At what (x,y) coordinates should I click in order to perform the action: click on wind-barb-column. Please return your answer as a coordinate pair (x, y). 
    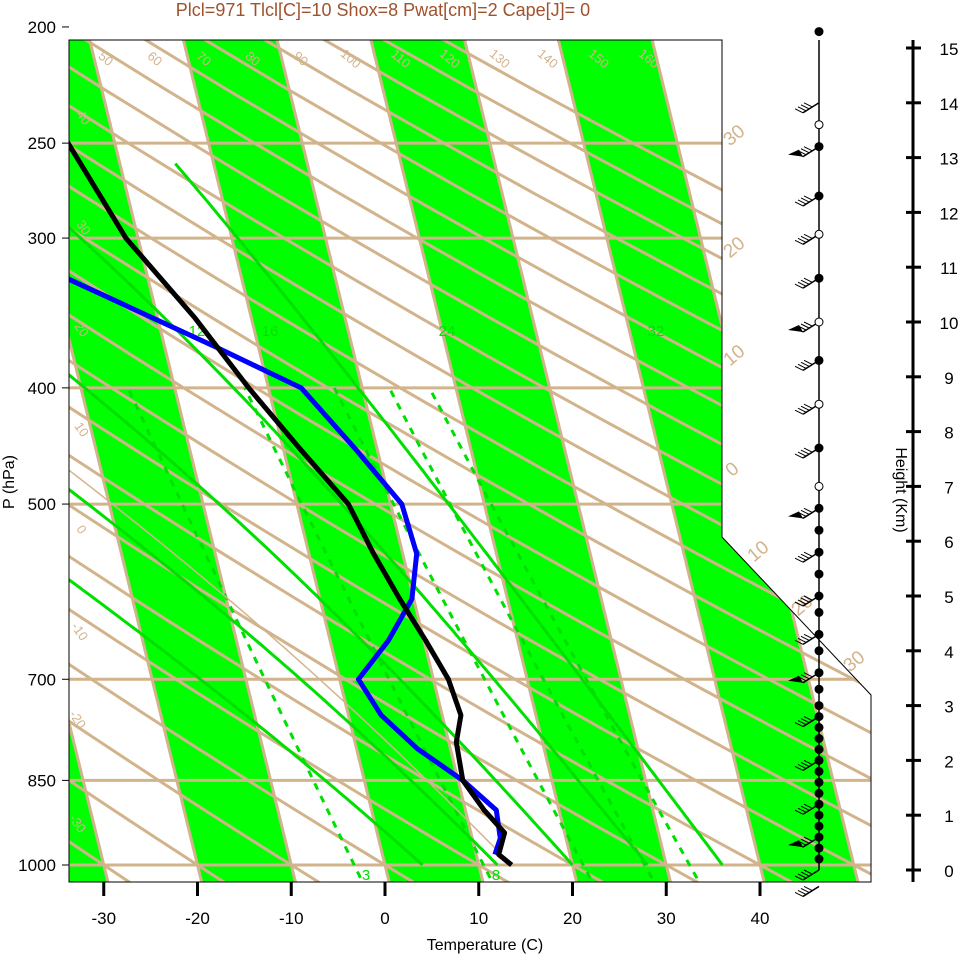
    Looking at the image, I should click on (806, 462).